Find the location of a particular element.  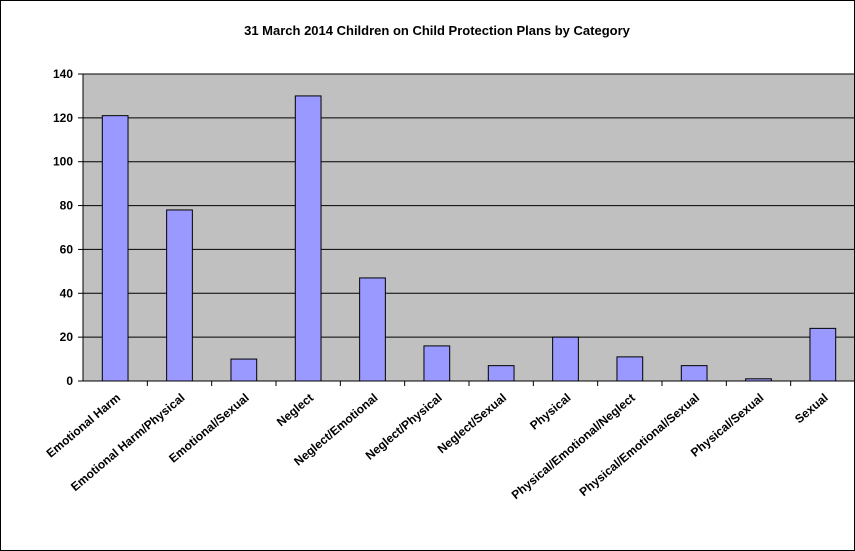

y-tick-label: 140 is located at coordinates (63, 74).